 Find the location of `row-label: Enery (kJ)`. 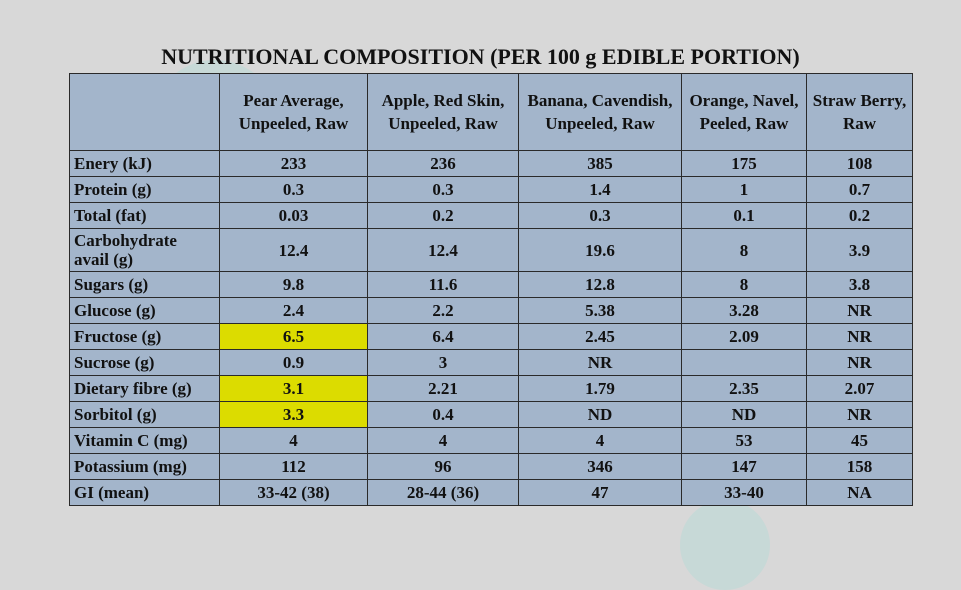

row-label: Enery (kJ) is located at coordinates (144, 163).